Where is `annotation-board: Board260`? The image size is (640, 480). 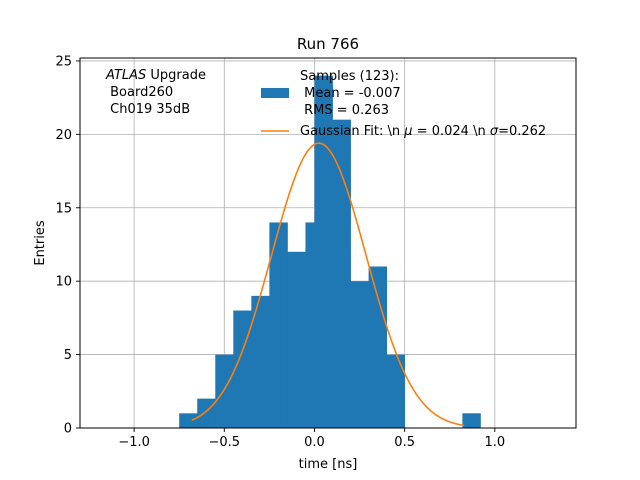 annotation-board: Board260 is located at coordinates (139, 92).